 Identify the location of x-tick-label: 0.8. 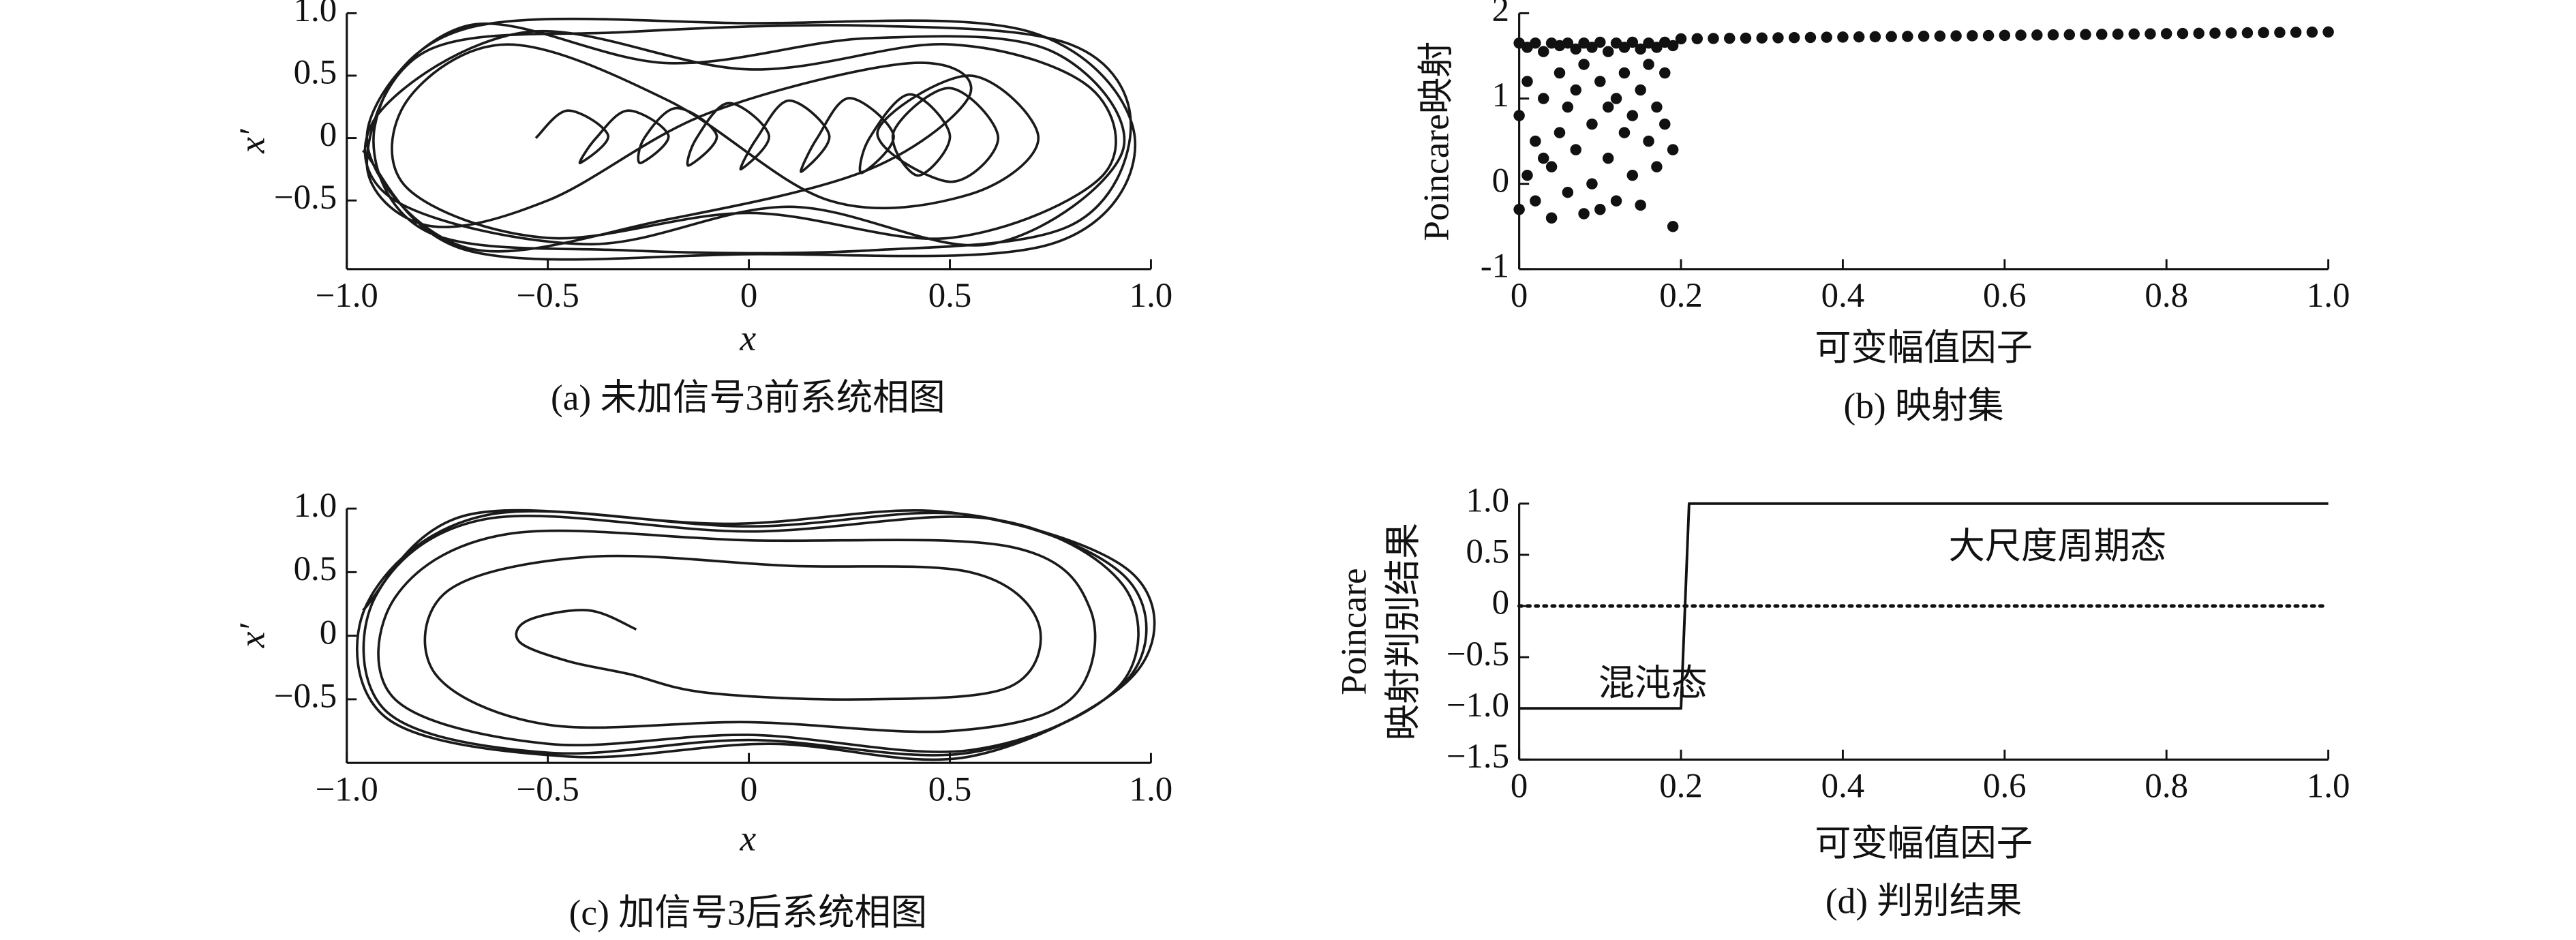
(2166, 296).